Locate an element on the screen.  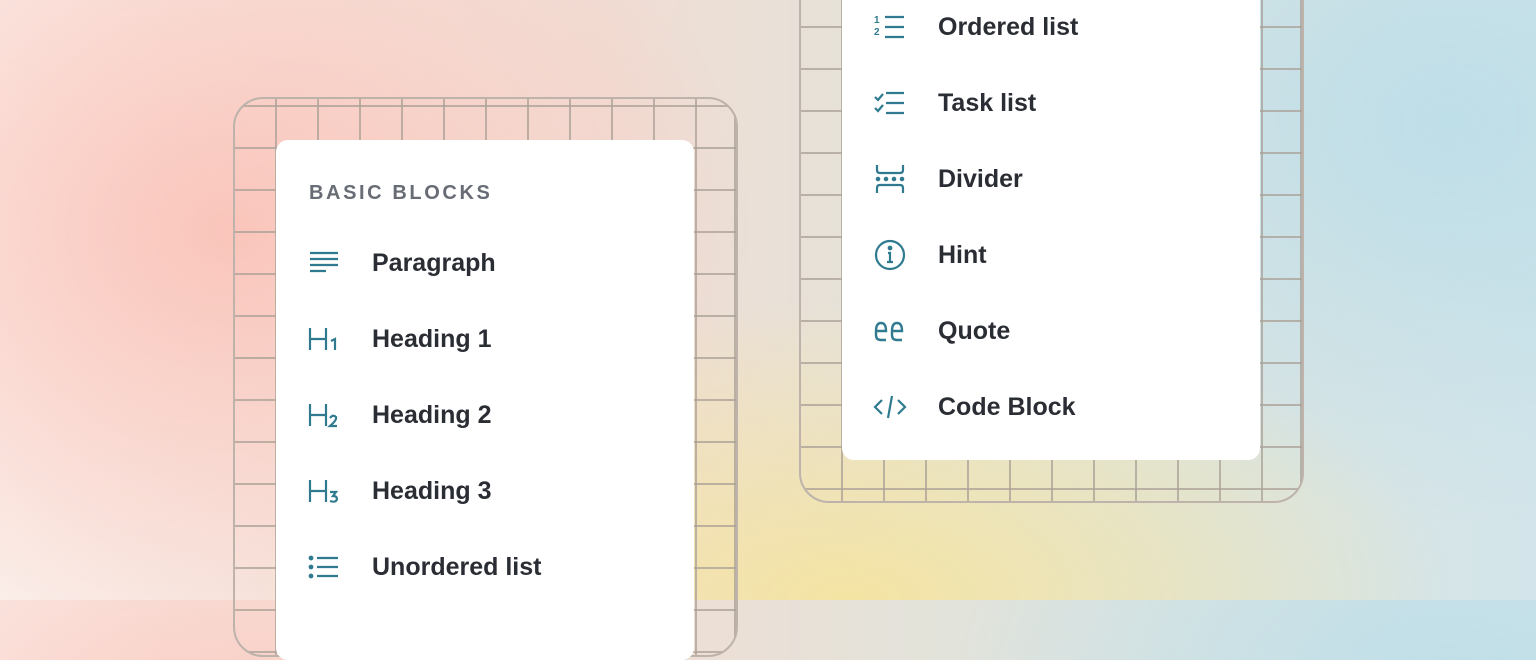
heading-1-icon is located at coordinates (324, 339).